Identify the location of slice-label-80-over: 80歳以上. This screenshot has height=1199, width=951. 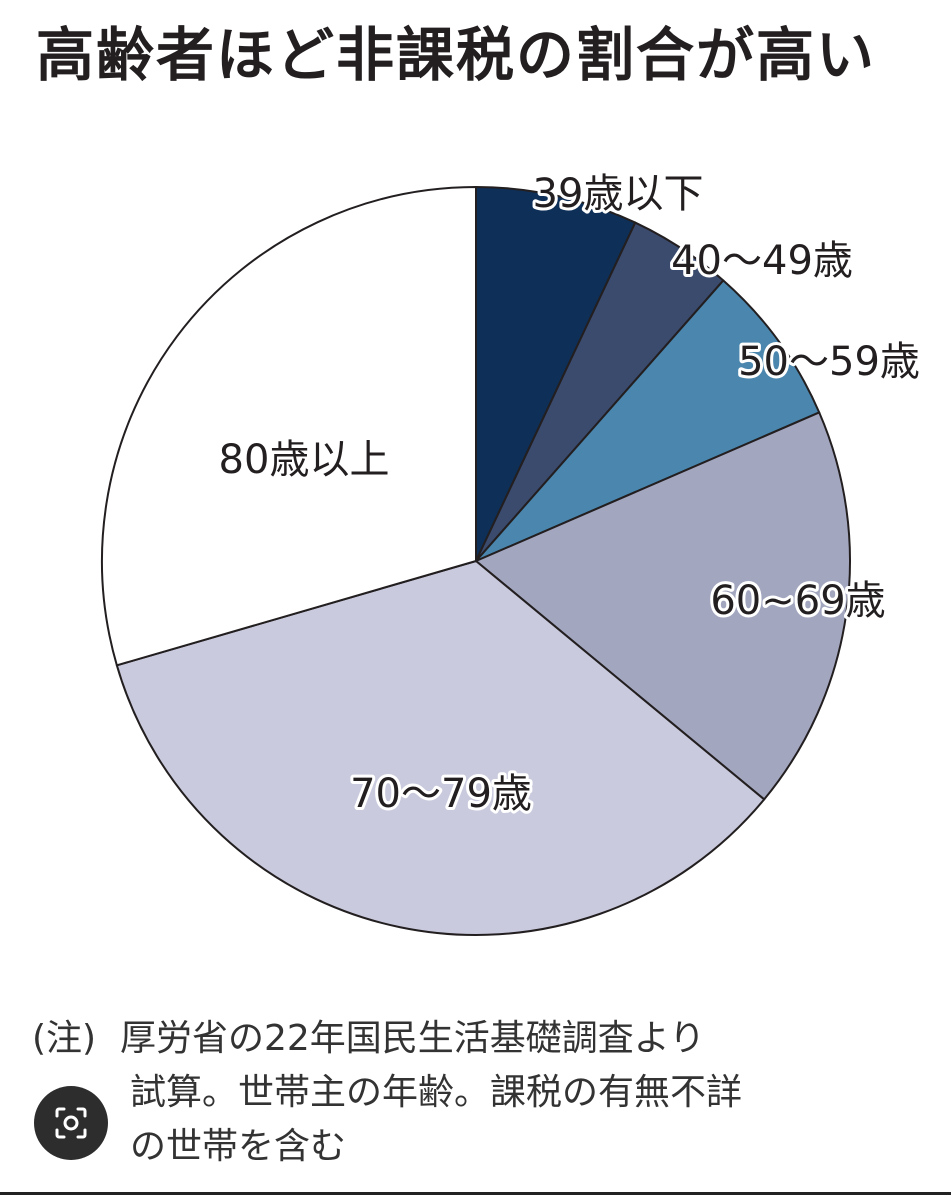
(304, 460).